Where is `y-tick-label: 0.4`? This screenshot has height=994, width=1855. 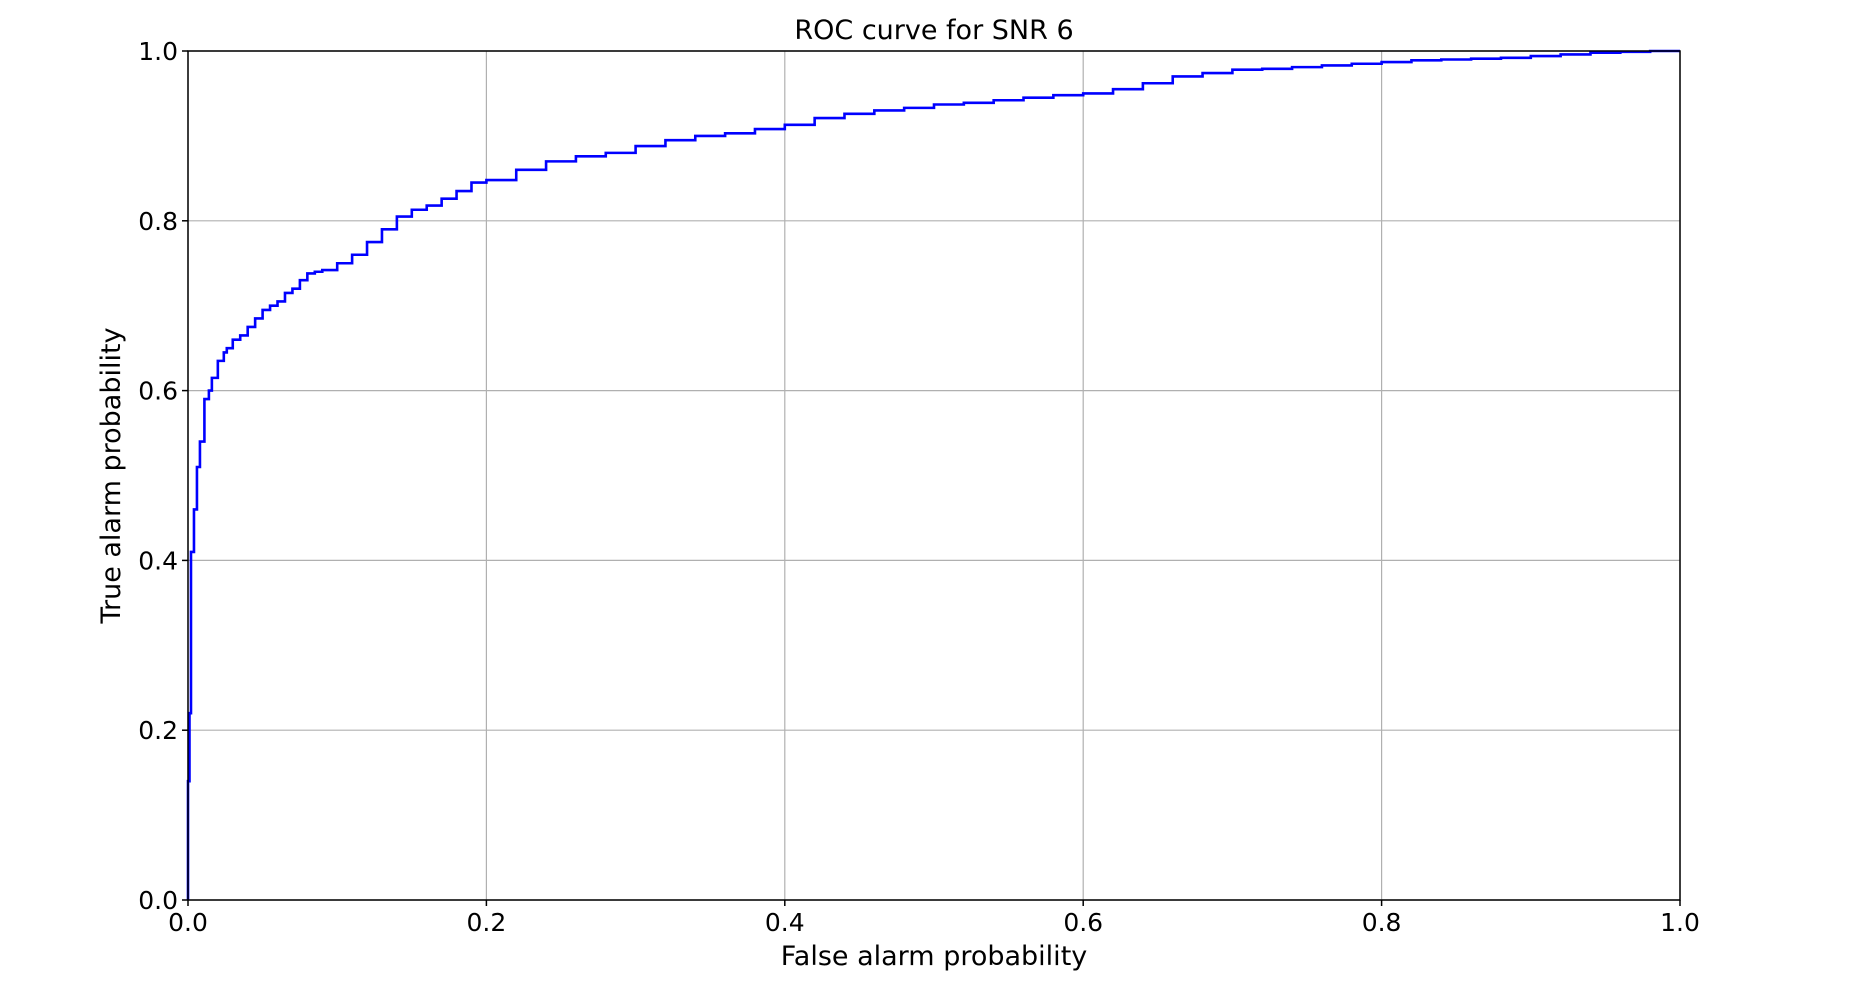
y-tick-label: 0.4 is located at coordinates (158, 560).